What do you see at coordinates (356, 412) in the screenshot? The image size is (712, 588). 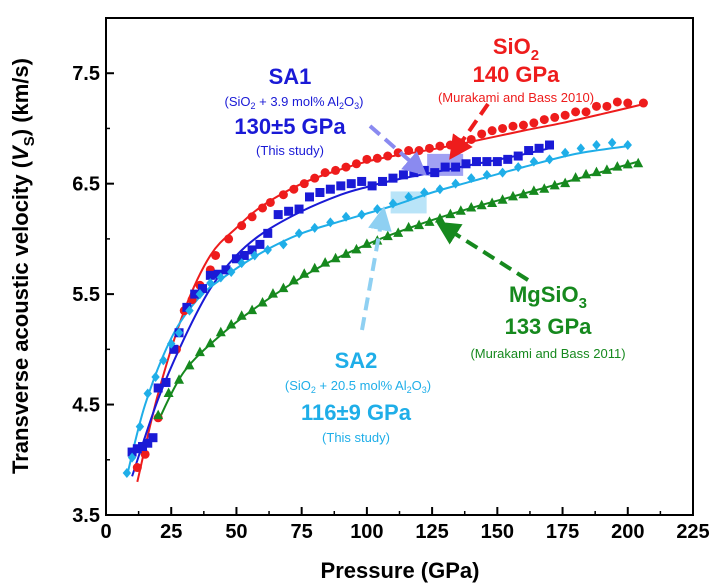 I see `sa2-modulus: 116±9 GPa` at bounding box center [356, 412].